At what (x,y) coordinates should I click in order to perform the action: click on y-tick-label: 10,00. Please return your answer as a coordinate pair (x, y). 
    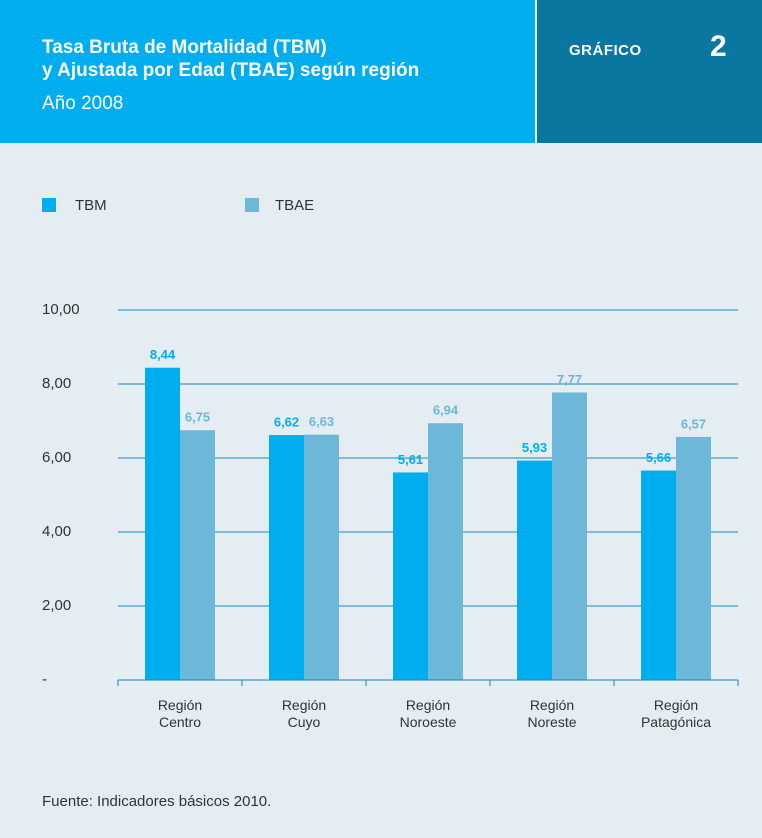
    Looking at the image, I should click on (61, 309).